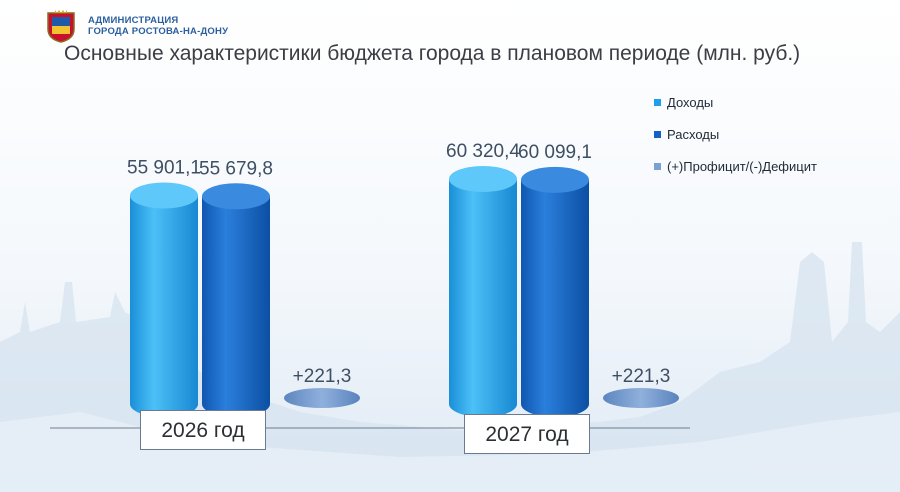 The image size is (900, 492). What do you see at coordinates (322, 376) in the screenshot?
I see `data-label-surplus-2026: +221,3` at bounding box center [322, 376].